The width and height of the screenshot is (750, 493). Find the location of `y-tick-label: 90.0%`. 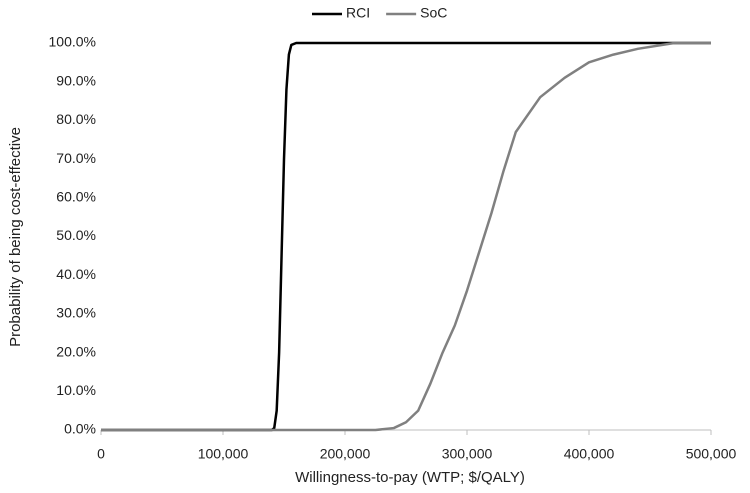

y-tick-label: 90.0% is located at coordinates (76, 80).